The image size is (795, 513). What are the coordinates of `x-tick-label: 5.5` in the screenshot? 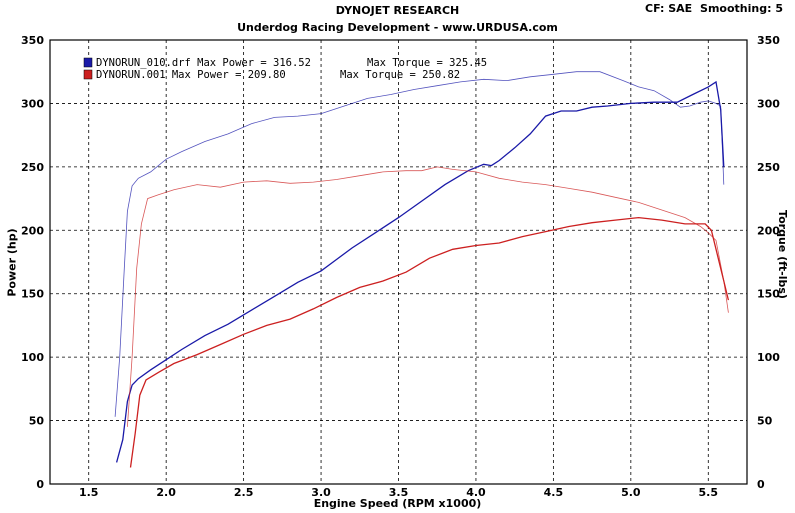 It's located at (709, 492).